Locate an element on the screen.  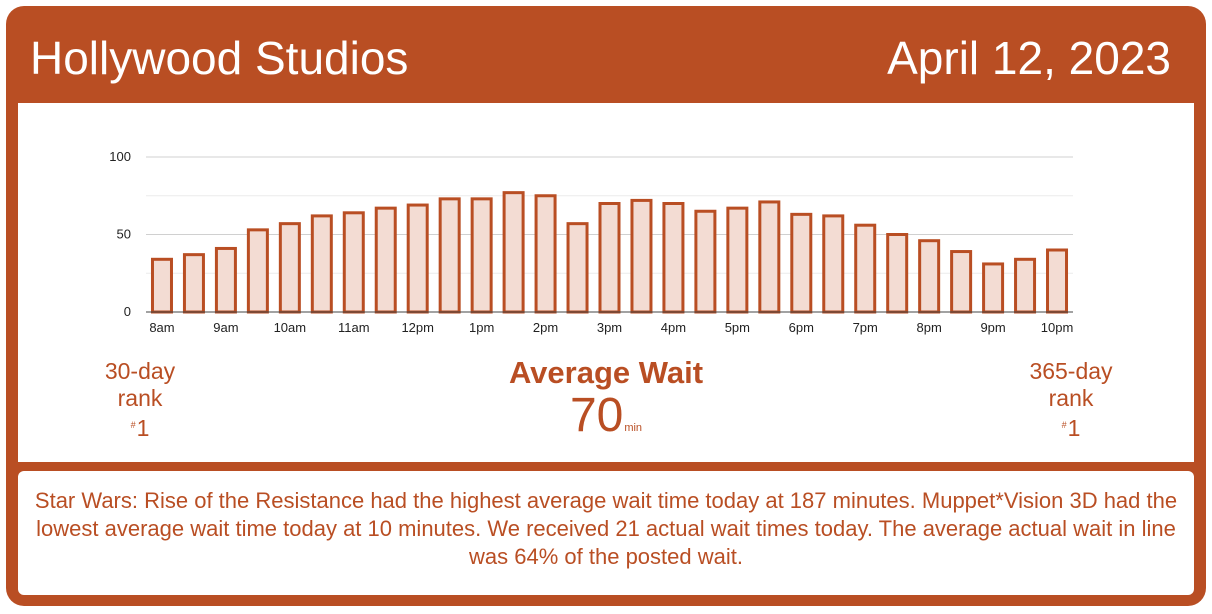
bar-15:00 is located at coordinates (609, 258).